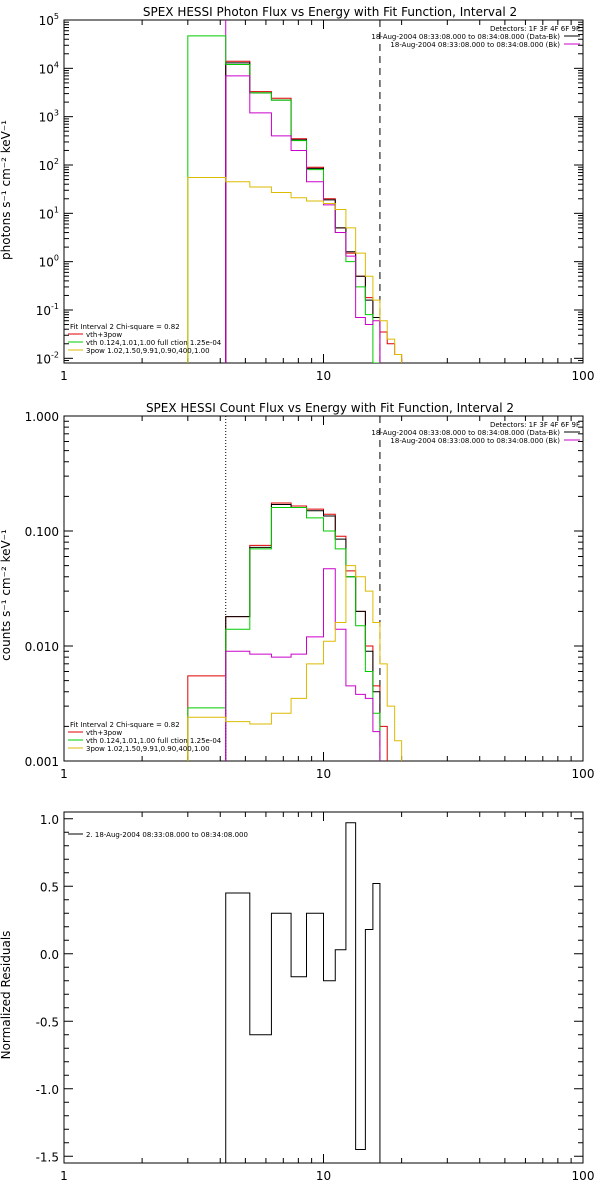 The image size is (600, 1200). I want to click on photon-flux-line-3pow, so click(295, 270).